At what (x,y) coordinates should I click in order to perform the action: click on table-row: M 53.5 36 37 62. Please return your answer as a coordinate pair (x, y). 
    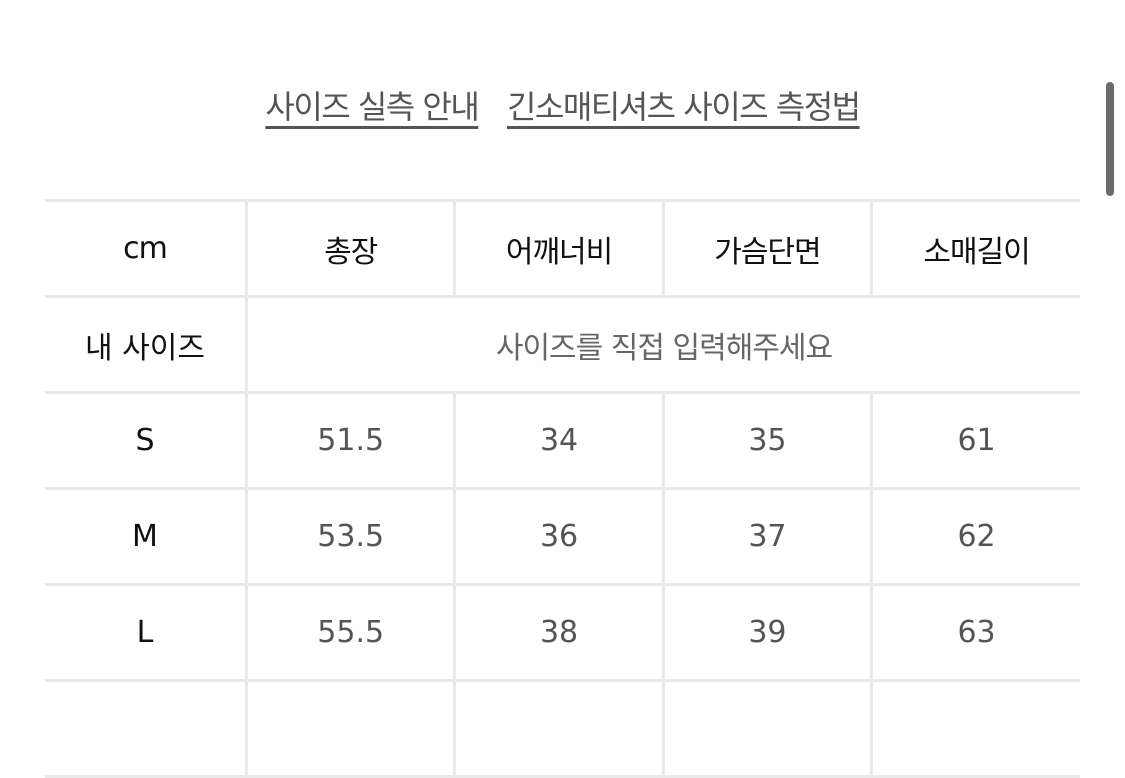
    Looking at the image, I should click on (562, 536).